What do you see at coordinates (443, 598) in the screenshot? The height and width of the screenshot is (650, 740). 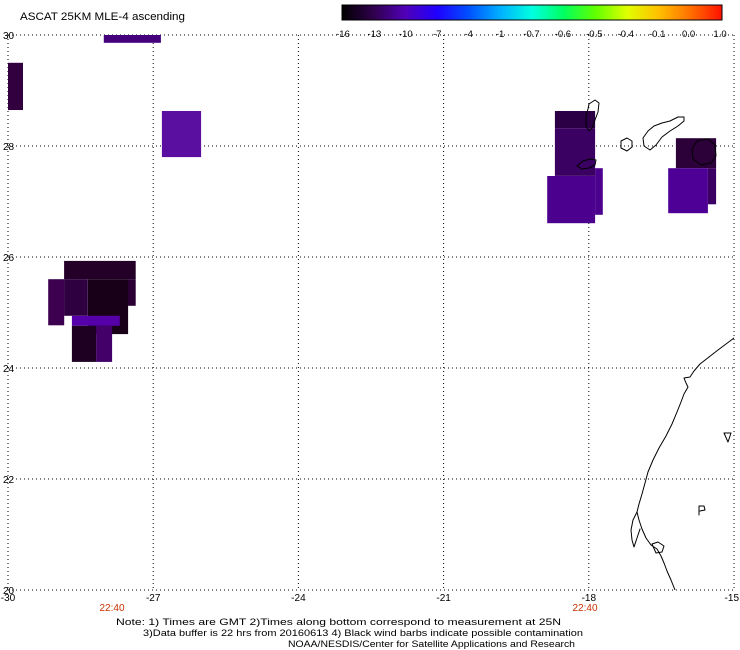 I see `longitude-label: -21` at bounding box center [443, 598].